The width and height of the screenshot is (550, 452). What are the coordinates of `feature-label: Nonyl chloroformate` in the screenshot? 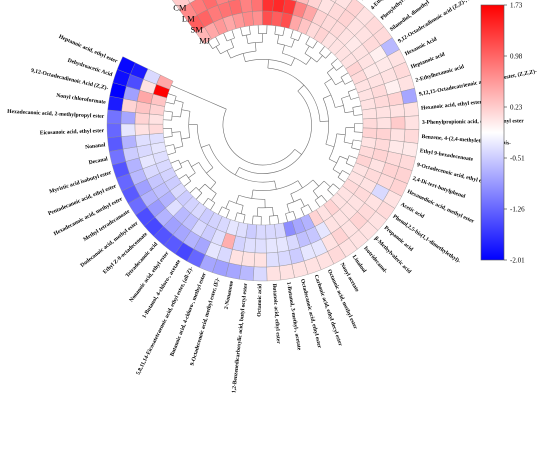 It's located at (81, 99).